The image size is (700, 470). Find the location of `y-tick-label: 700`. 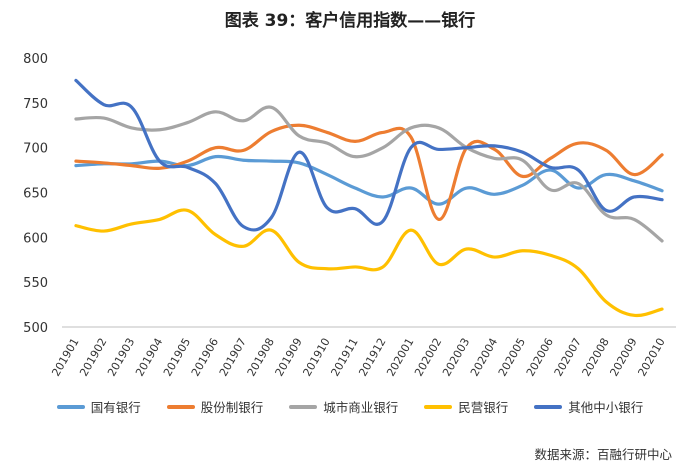

y-tick-label: 700 is located at coordinates (35, 149).